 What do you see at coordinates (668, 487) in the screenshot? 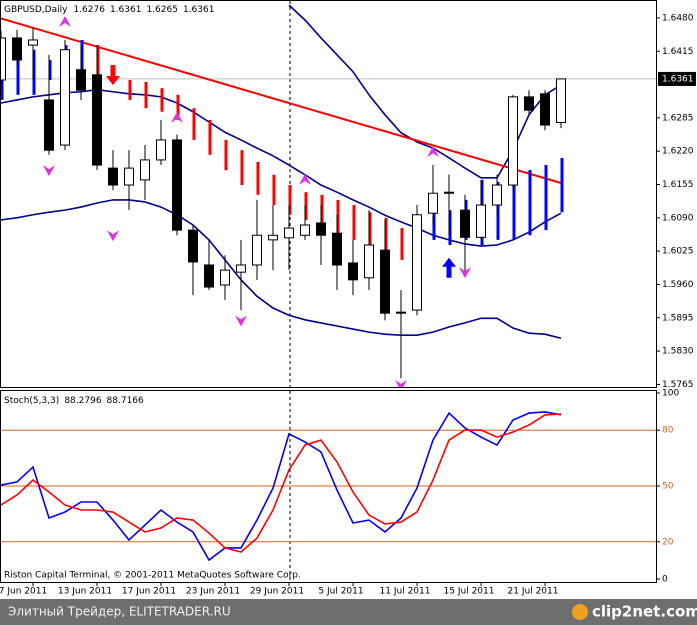
I see `y-tick-label: 50` at bounding box center [668, 487].